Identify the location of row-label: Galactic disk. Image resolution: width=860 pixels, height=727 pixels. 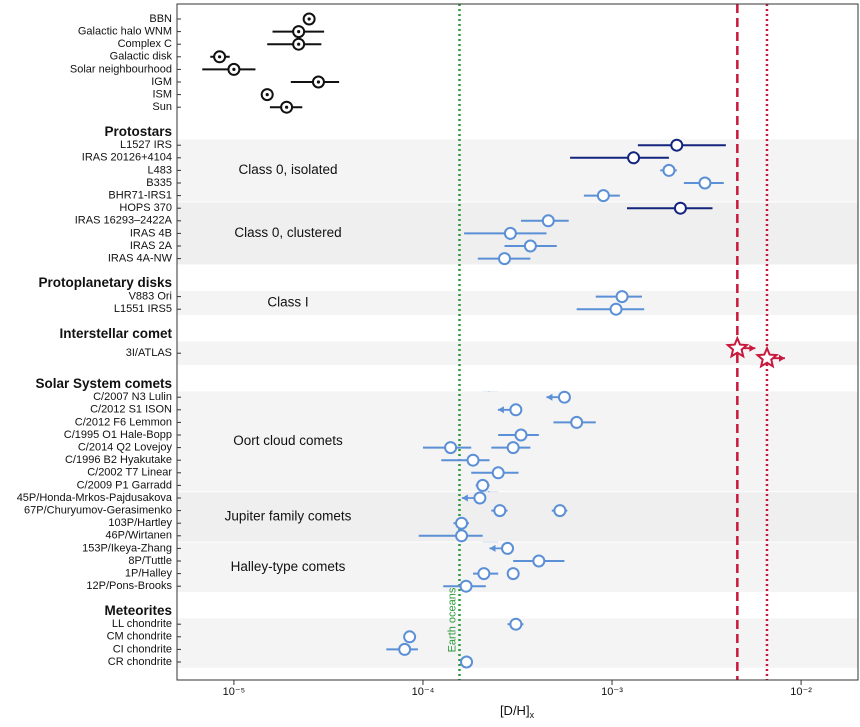
(141, 57).